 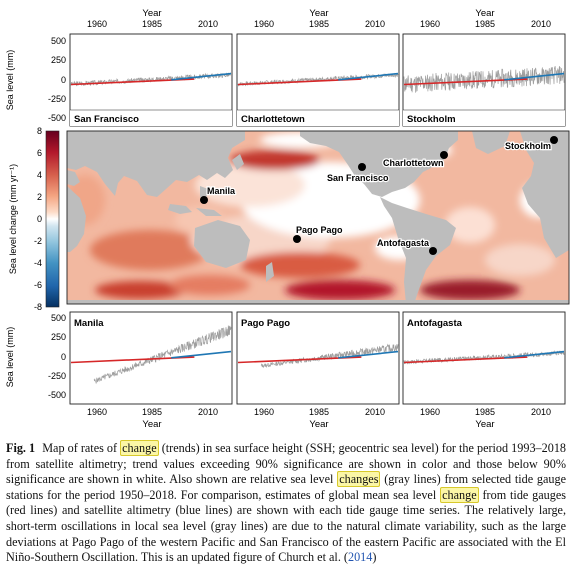 What do you see at coordinates (204, 200) in the screenshot?
I see `station-marker-manila` at bounding box center [204, 200].